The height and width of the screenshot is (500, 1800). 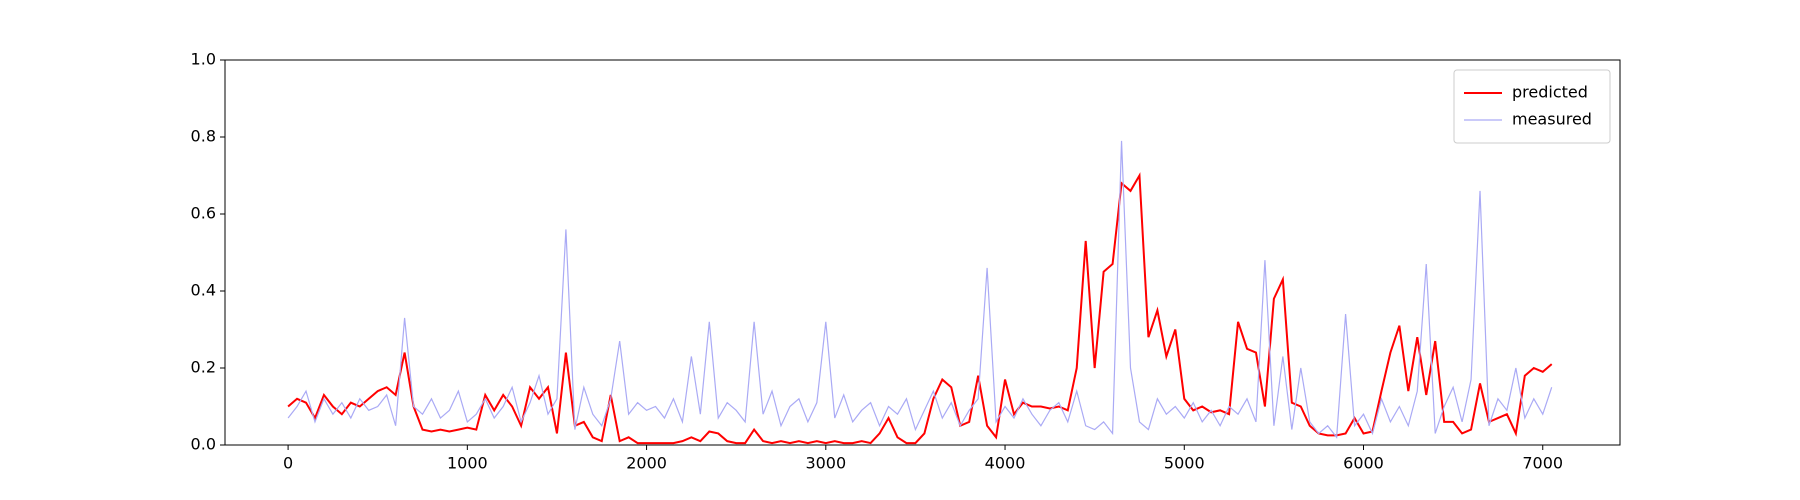 I want to click on x-tick-label: 5000, so click(x=1184, y=463).